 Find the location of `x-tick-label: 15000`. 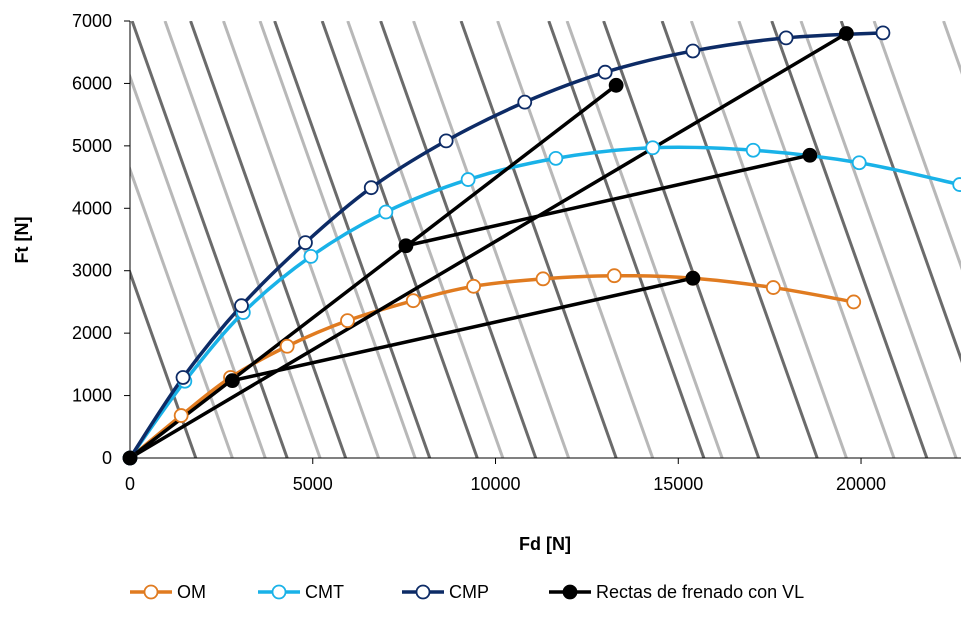

x-tick-label: 15000 is located at coordinates (678, 484).